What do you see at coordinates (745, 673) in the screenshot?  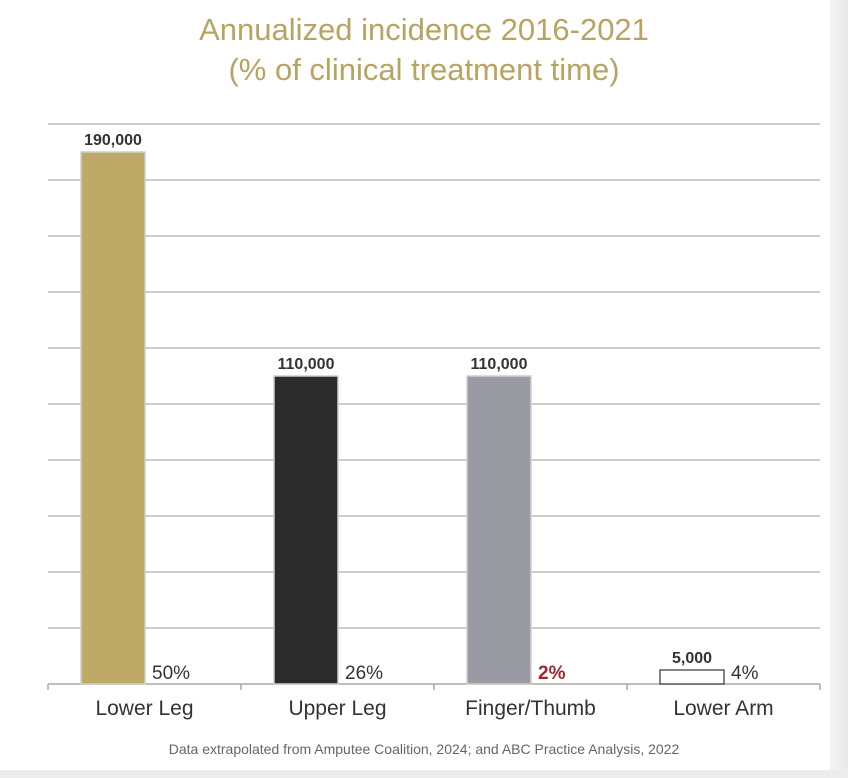 I see `bar-percent-label: 4%` at bounding box center [745, 673].